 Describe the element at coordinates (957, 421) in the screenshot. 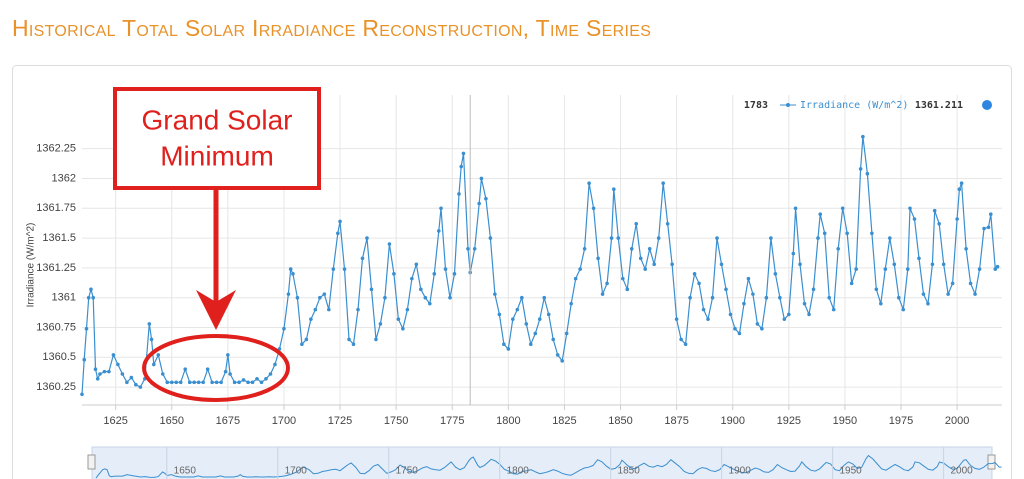

I see `x-tick-label: 2000` at that location.